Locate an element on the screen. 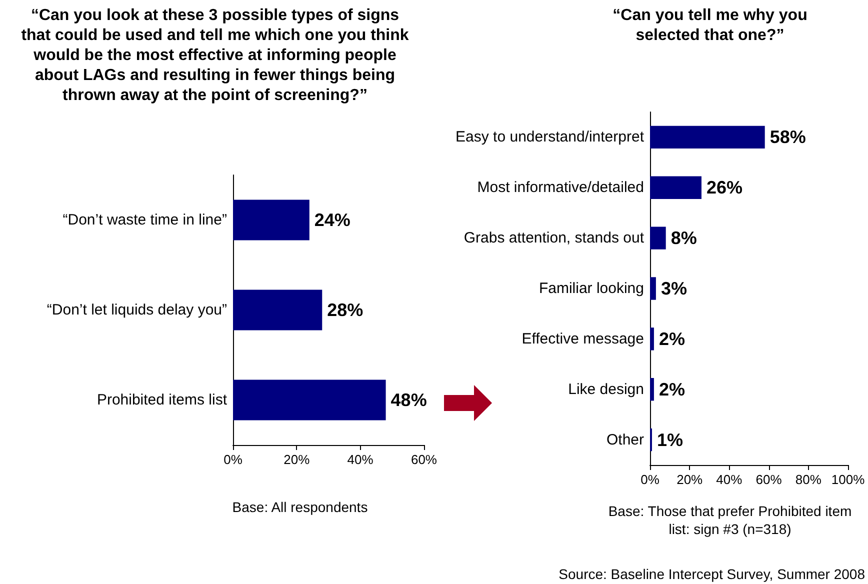 The width and height of the screenshot is (868, 584). data-label: 48% is located at coordinates (408, 400).